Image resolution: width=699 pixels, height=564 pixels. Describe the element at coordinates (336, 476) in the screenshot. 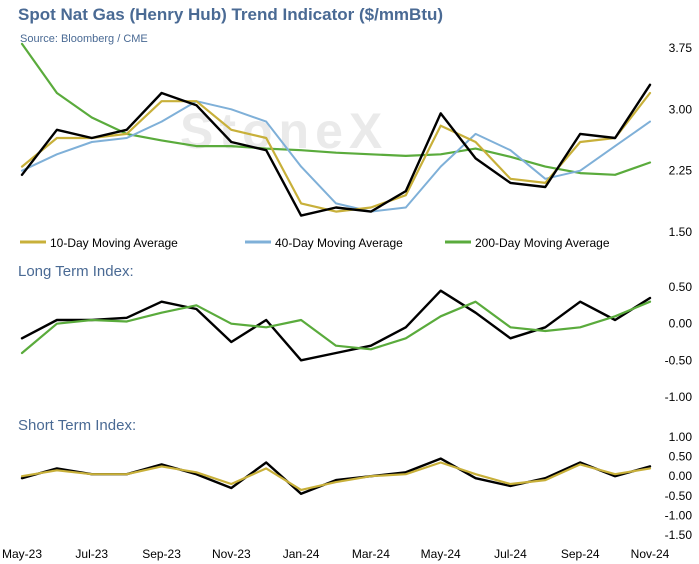

I see `series-line-ma10` at that location.